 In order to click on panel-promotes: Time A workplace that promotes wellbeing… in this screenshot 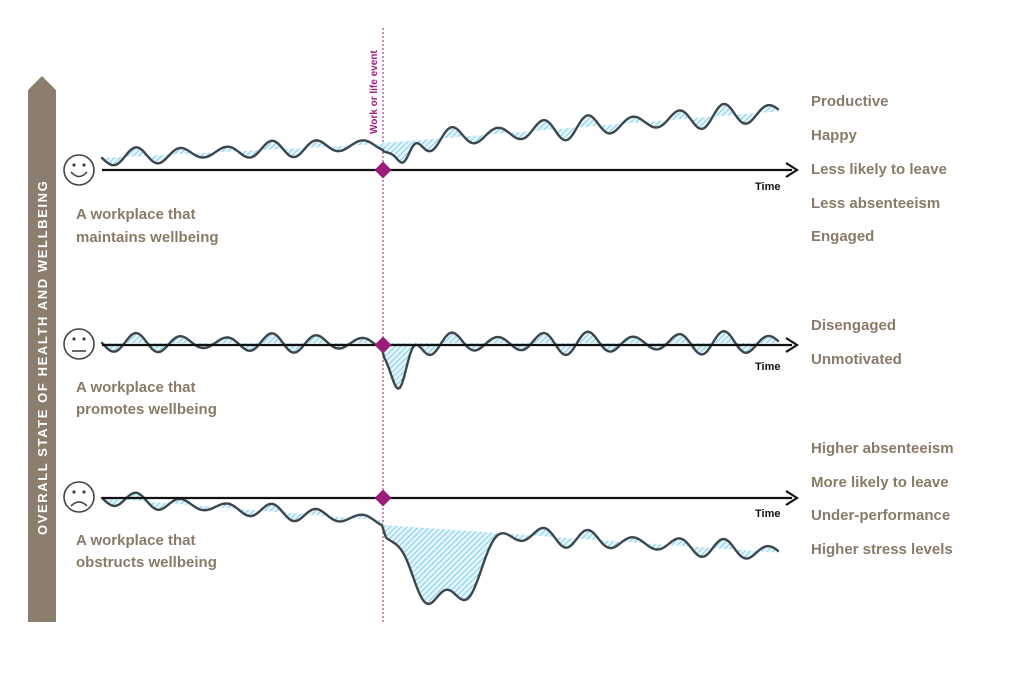, I will do `click(482, 367)`.